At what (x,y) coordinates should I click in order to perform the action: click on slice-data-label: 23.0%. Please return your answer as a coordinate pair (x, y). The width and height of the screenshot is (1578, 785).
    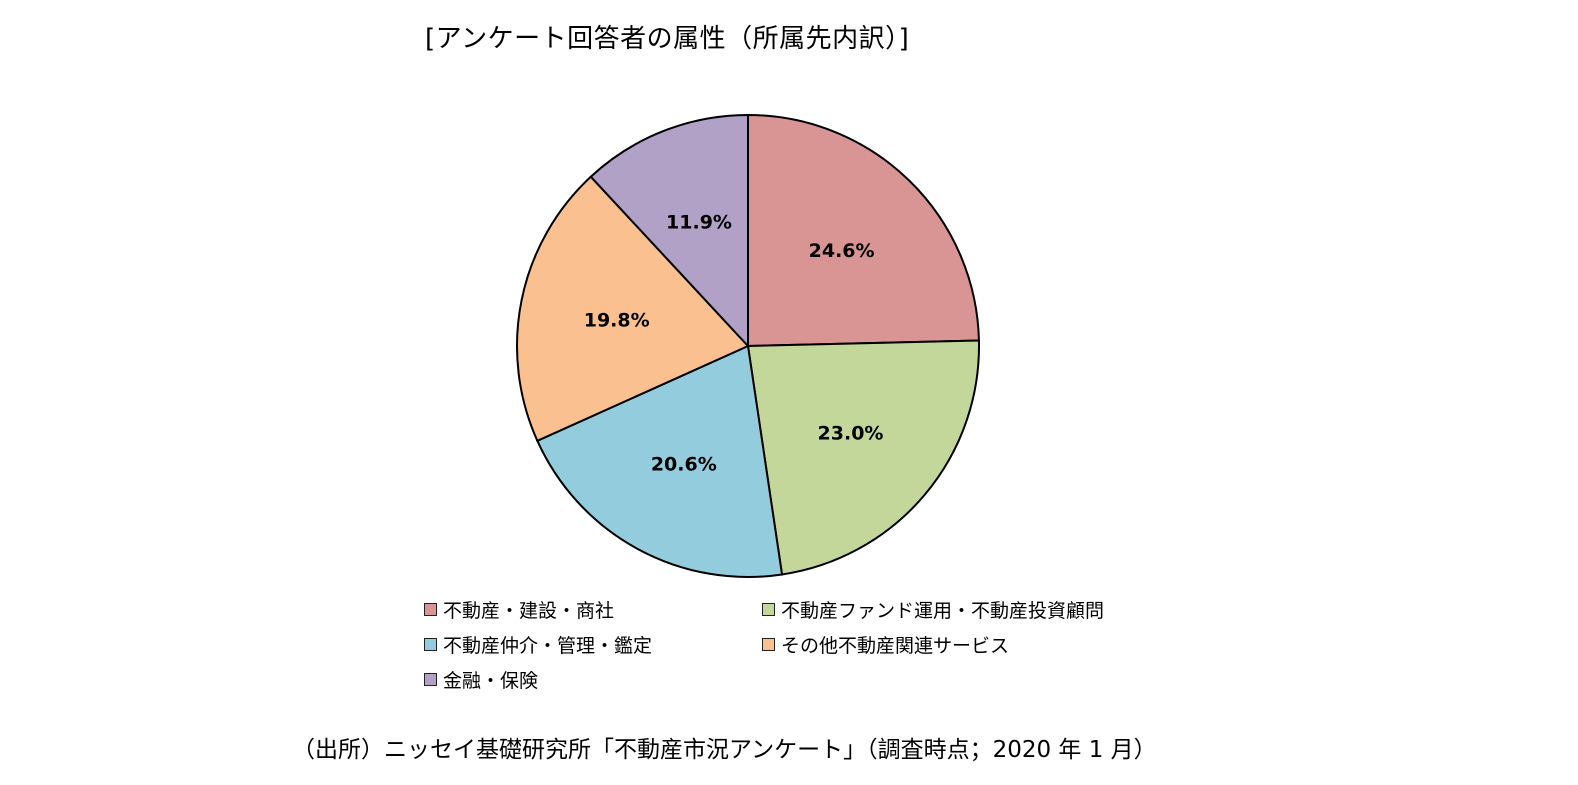
    Looking at the image, I should click on (851, 433).